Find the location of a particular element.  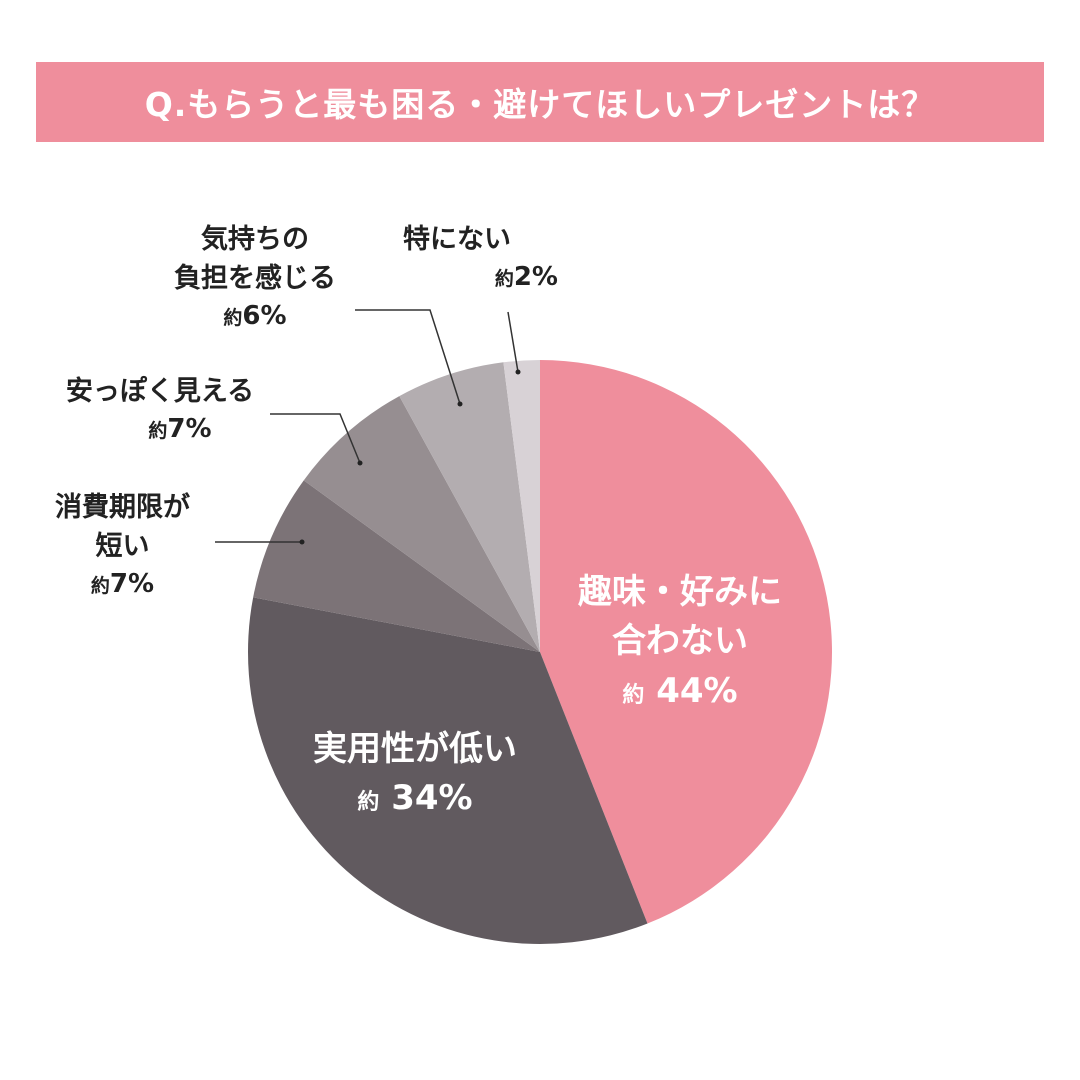

slice-label-practical: 実用性が低い 約 34% is located at coordinates (415, 774).